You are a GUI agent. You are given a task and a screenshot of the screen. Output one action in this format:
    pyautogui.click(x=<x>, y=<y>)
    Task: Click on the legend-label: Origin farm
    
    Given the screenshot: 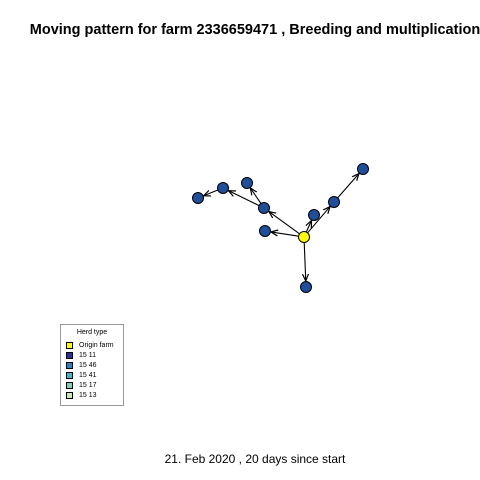 What is the action you would take?
    pyautogui.click(x=96, y=345)
    